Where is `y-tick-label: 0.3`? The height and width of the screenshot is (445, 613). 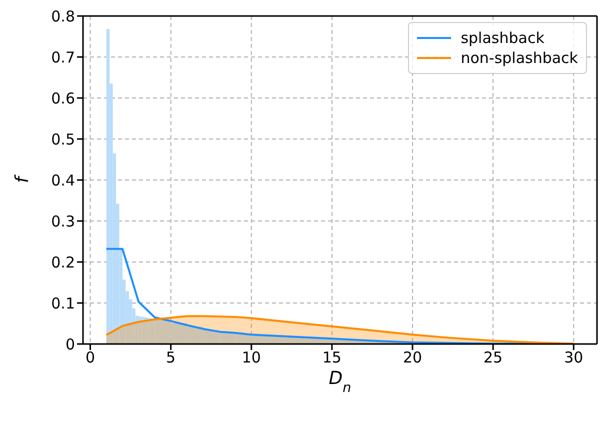 y-tick-label: 0.3 is located at coordinates (63, 221).